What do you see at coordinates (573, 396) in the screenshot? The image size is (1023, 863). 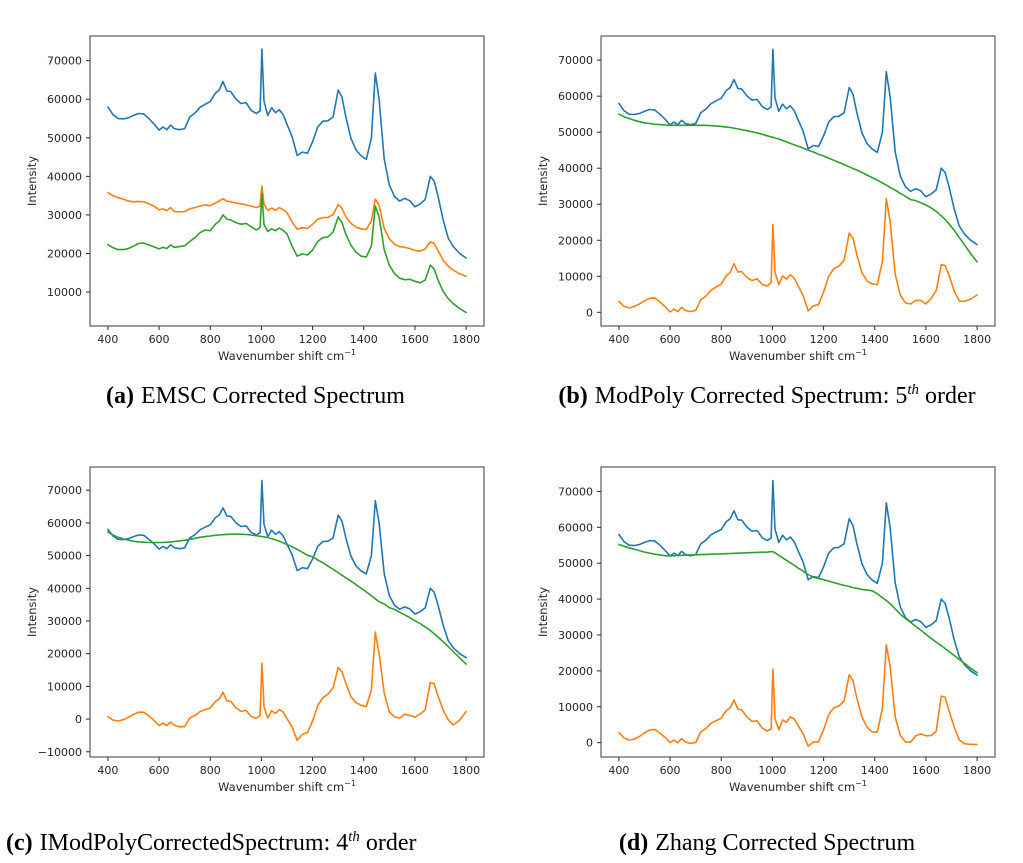 I see `caption-b-tag: (b)` at bounding box center [573, 396].